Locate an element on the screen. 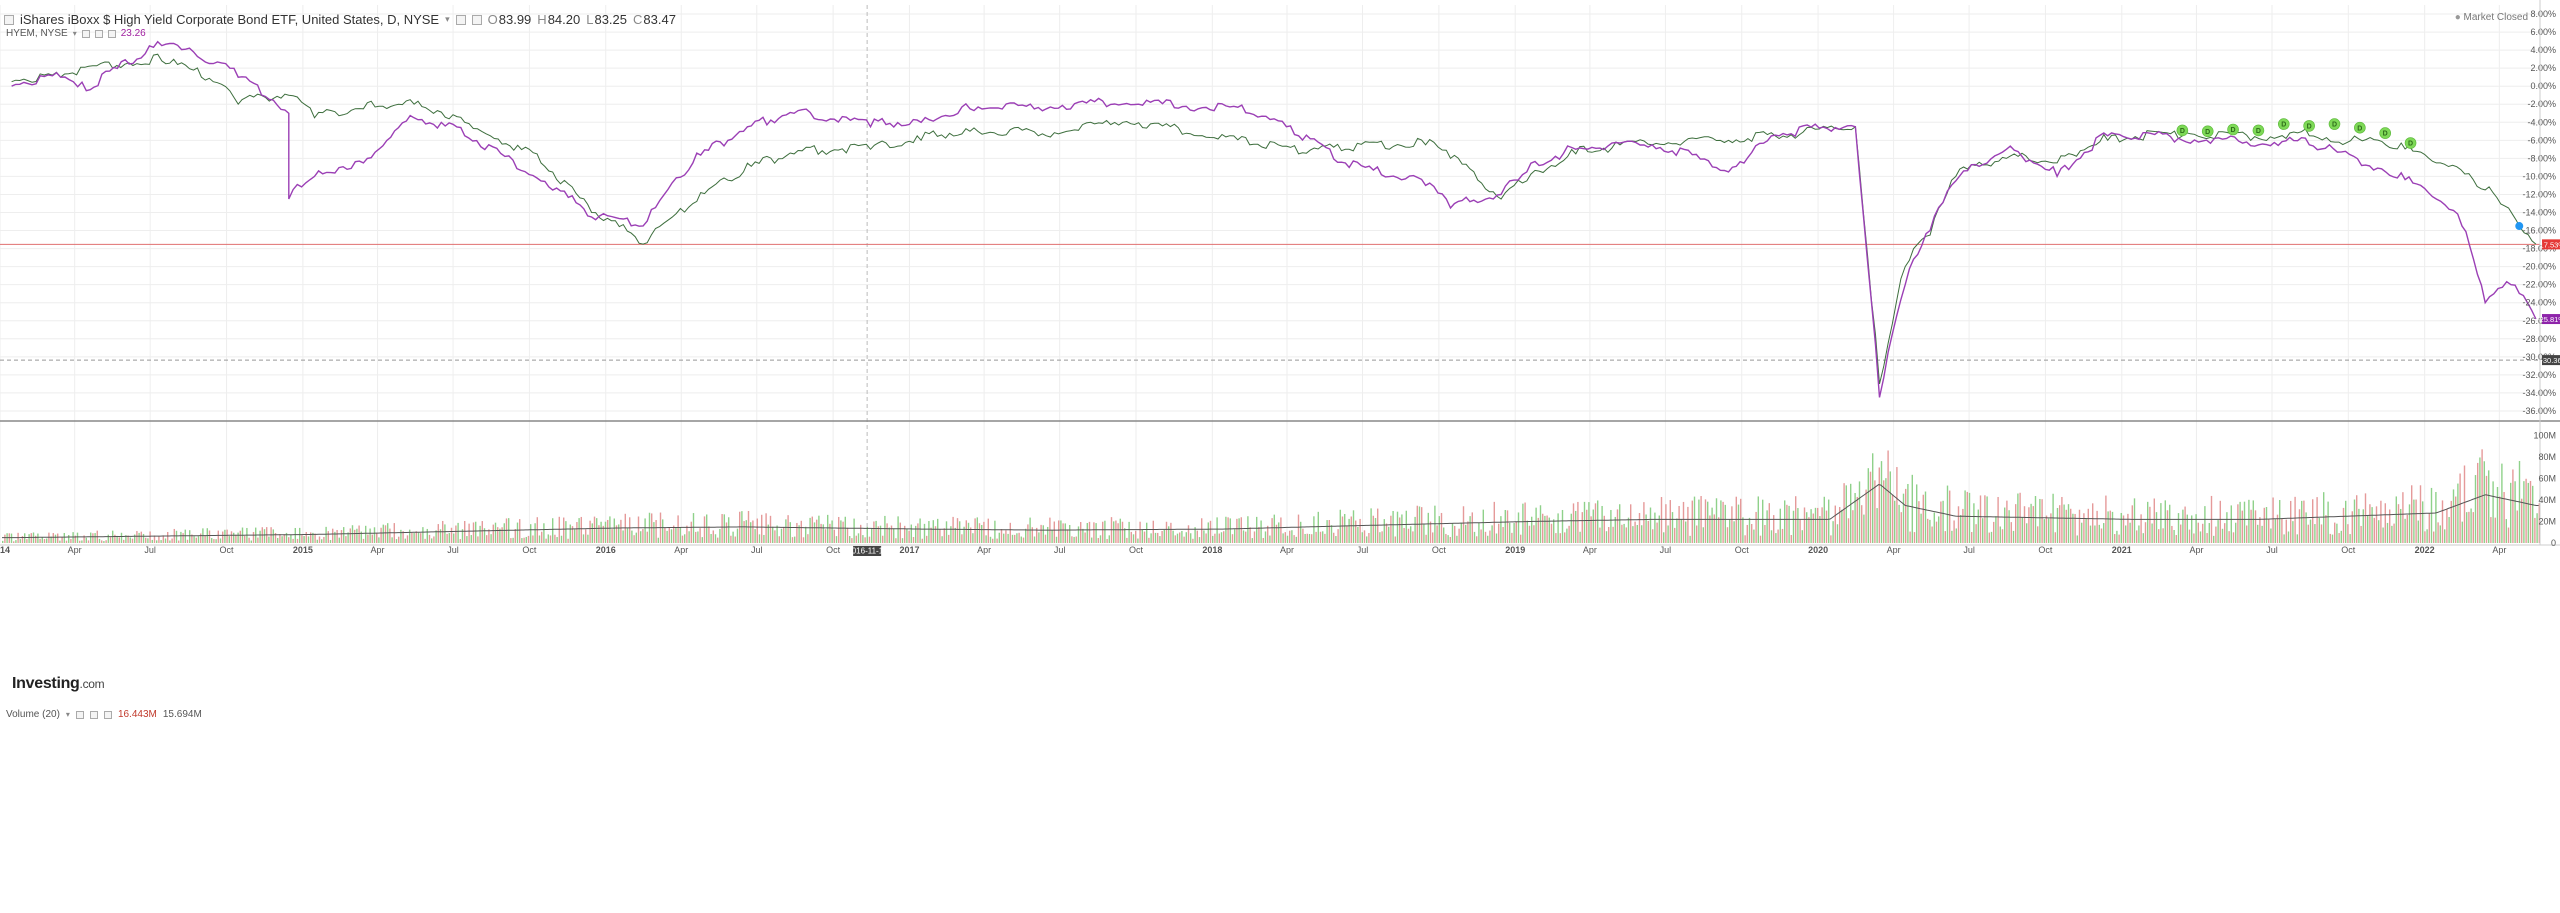  x-tick-label: Apr is located at coordinates (1287, 550).